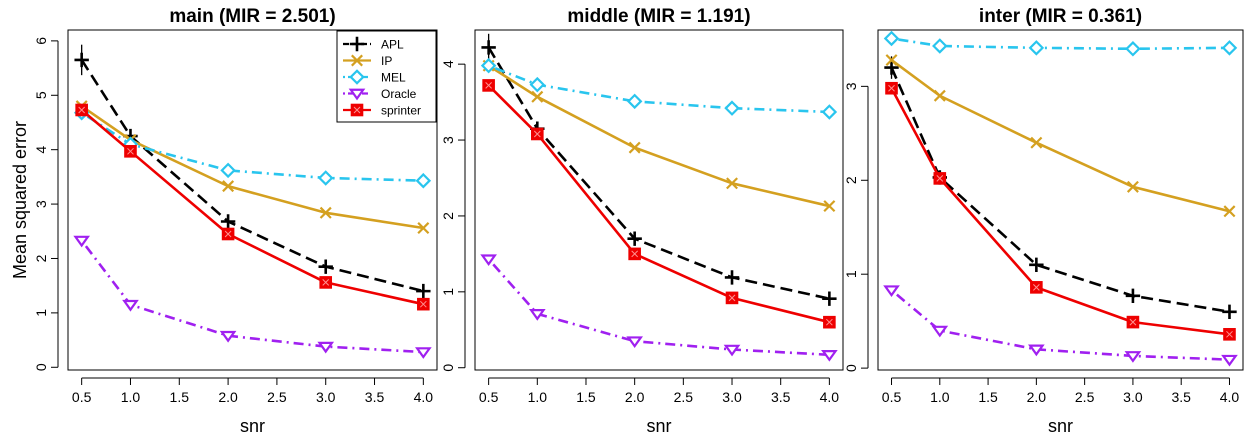 Image resolution: width=1256 pixels, height=445 pixels. Describe the element at coordinates (1060, 16) in the screenshot. I see `panel-title: inter (MIR = 0.361)` at that location.